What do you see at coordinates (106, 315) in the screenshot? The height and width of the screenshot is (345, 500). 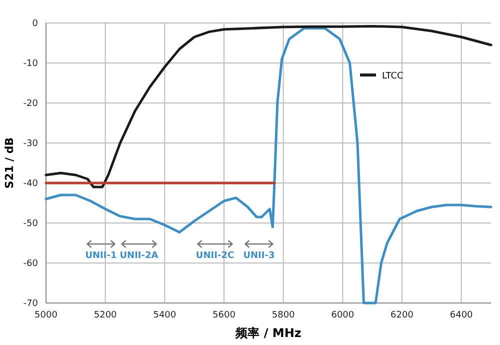 I see `x-tick-label: 5200` at bounding box center [106, 315].